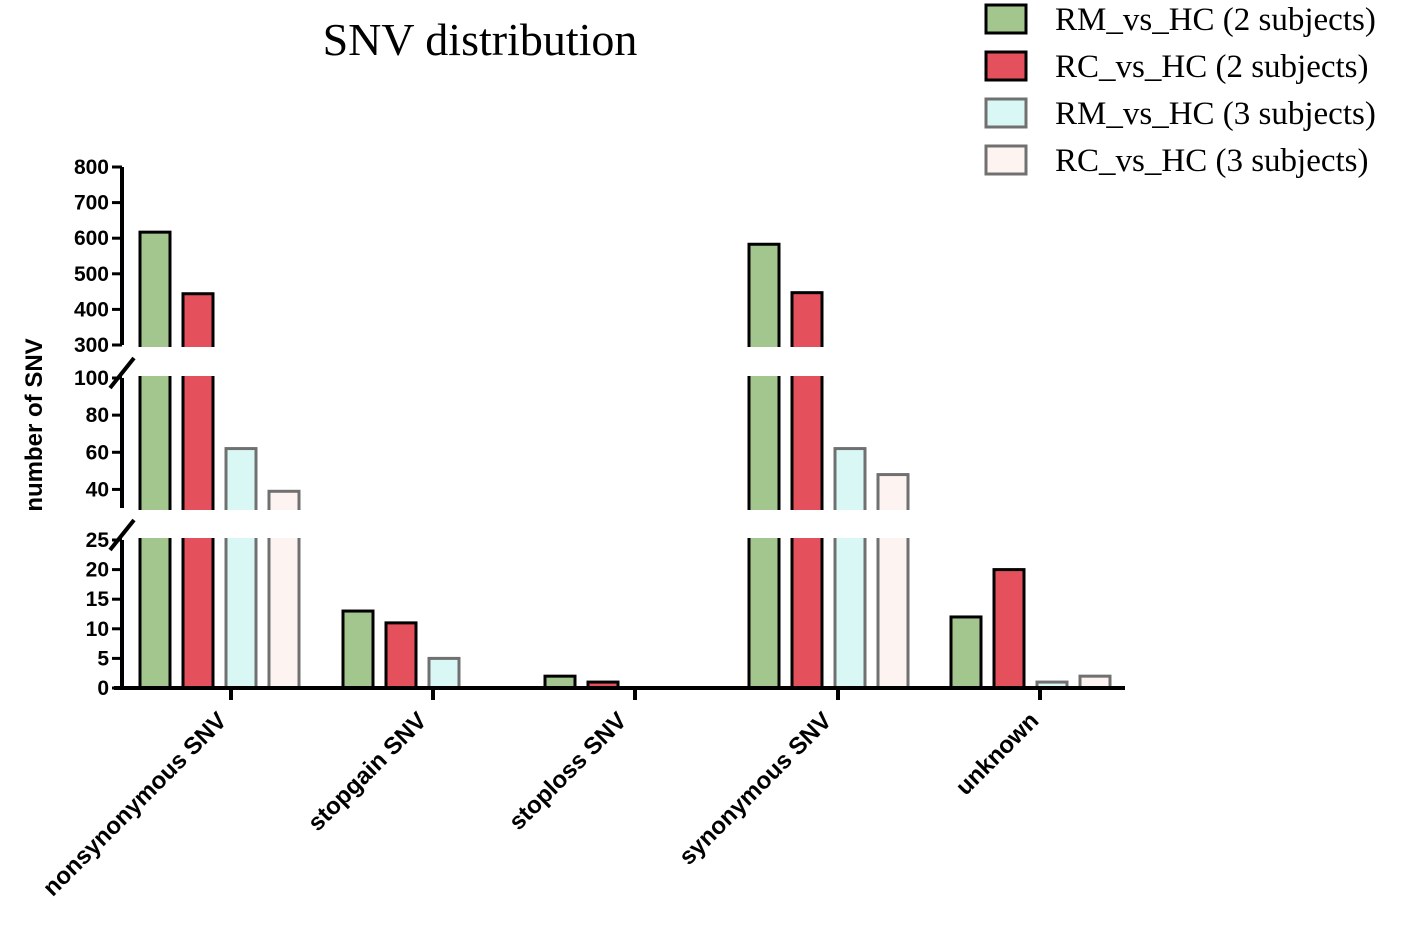 This screenshot has width=1413, height=940. What do you see at coordinates (97, 629) in the screenshot?
I see `y-tick-label-0-2: 10` at bounding box center [97, 629].